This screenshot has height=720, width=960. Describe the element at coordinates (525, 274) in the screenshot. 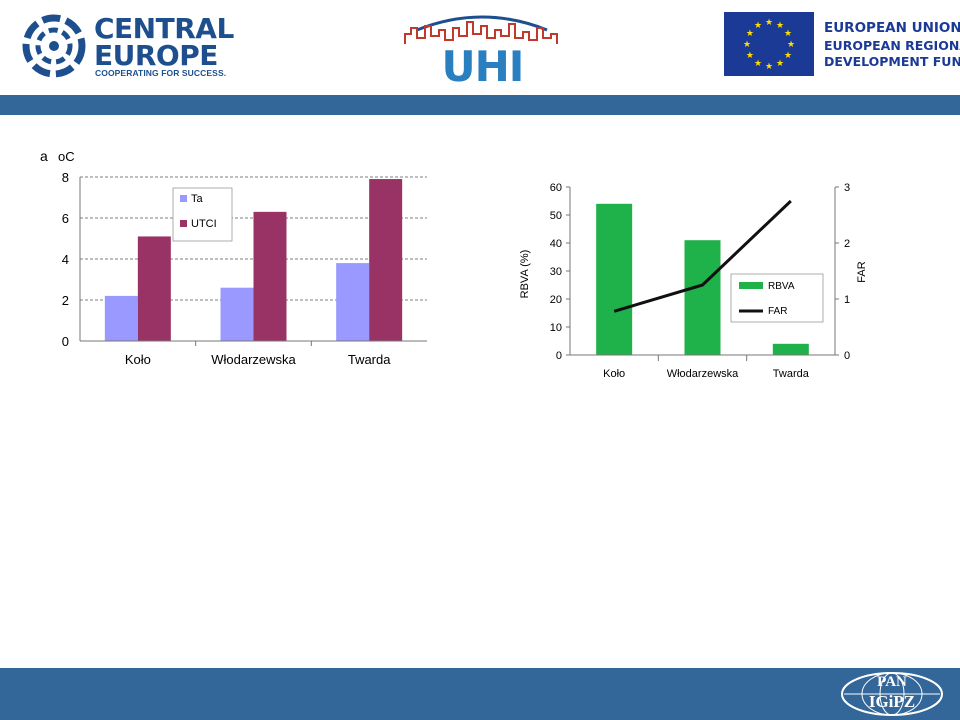

I see `chart-b-ylabel: RBVA (%)` at that location.